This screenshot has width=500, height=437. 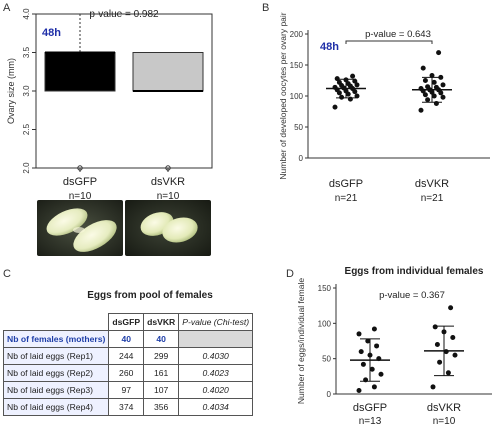 I want to click on table-cell-dsvkr: 161, so click(x=161, y=373).